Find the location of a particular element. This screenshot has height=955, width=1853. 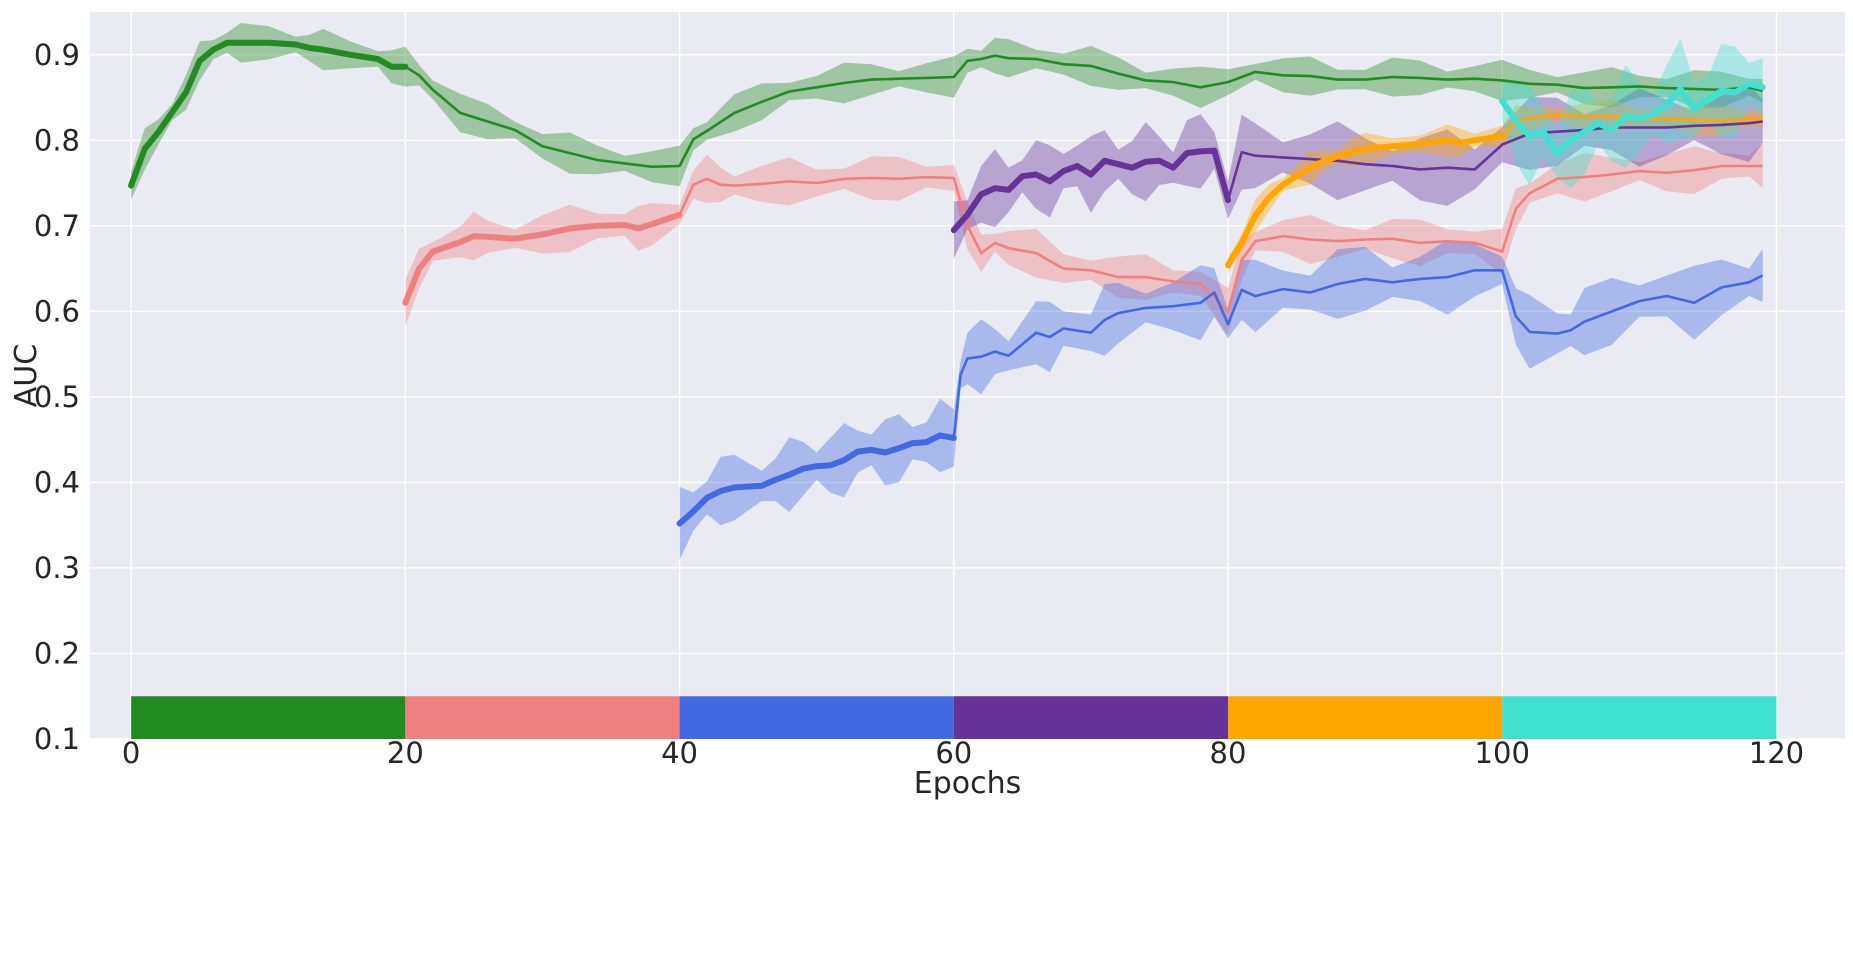

task-bar is located at coordinates (954, 717).